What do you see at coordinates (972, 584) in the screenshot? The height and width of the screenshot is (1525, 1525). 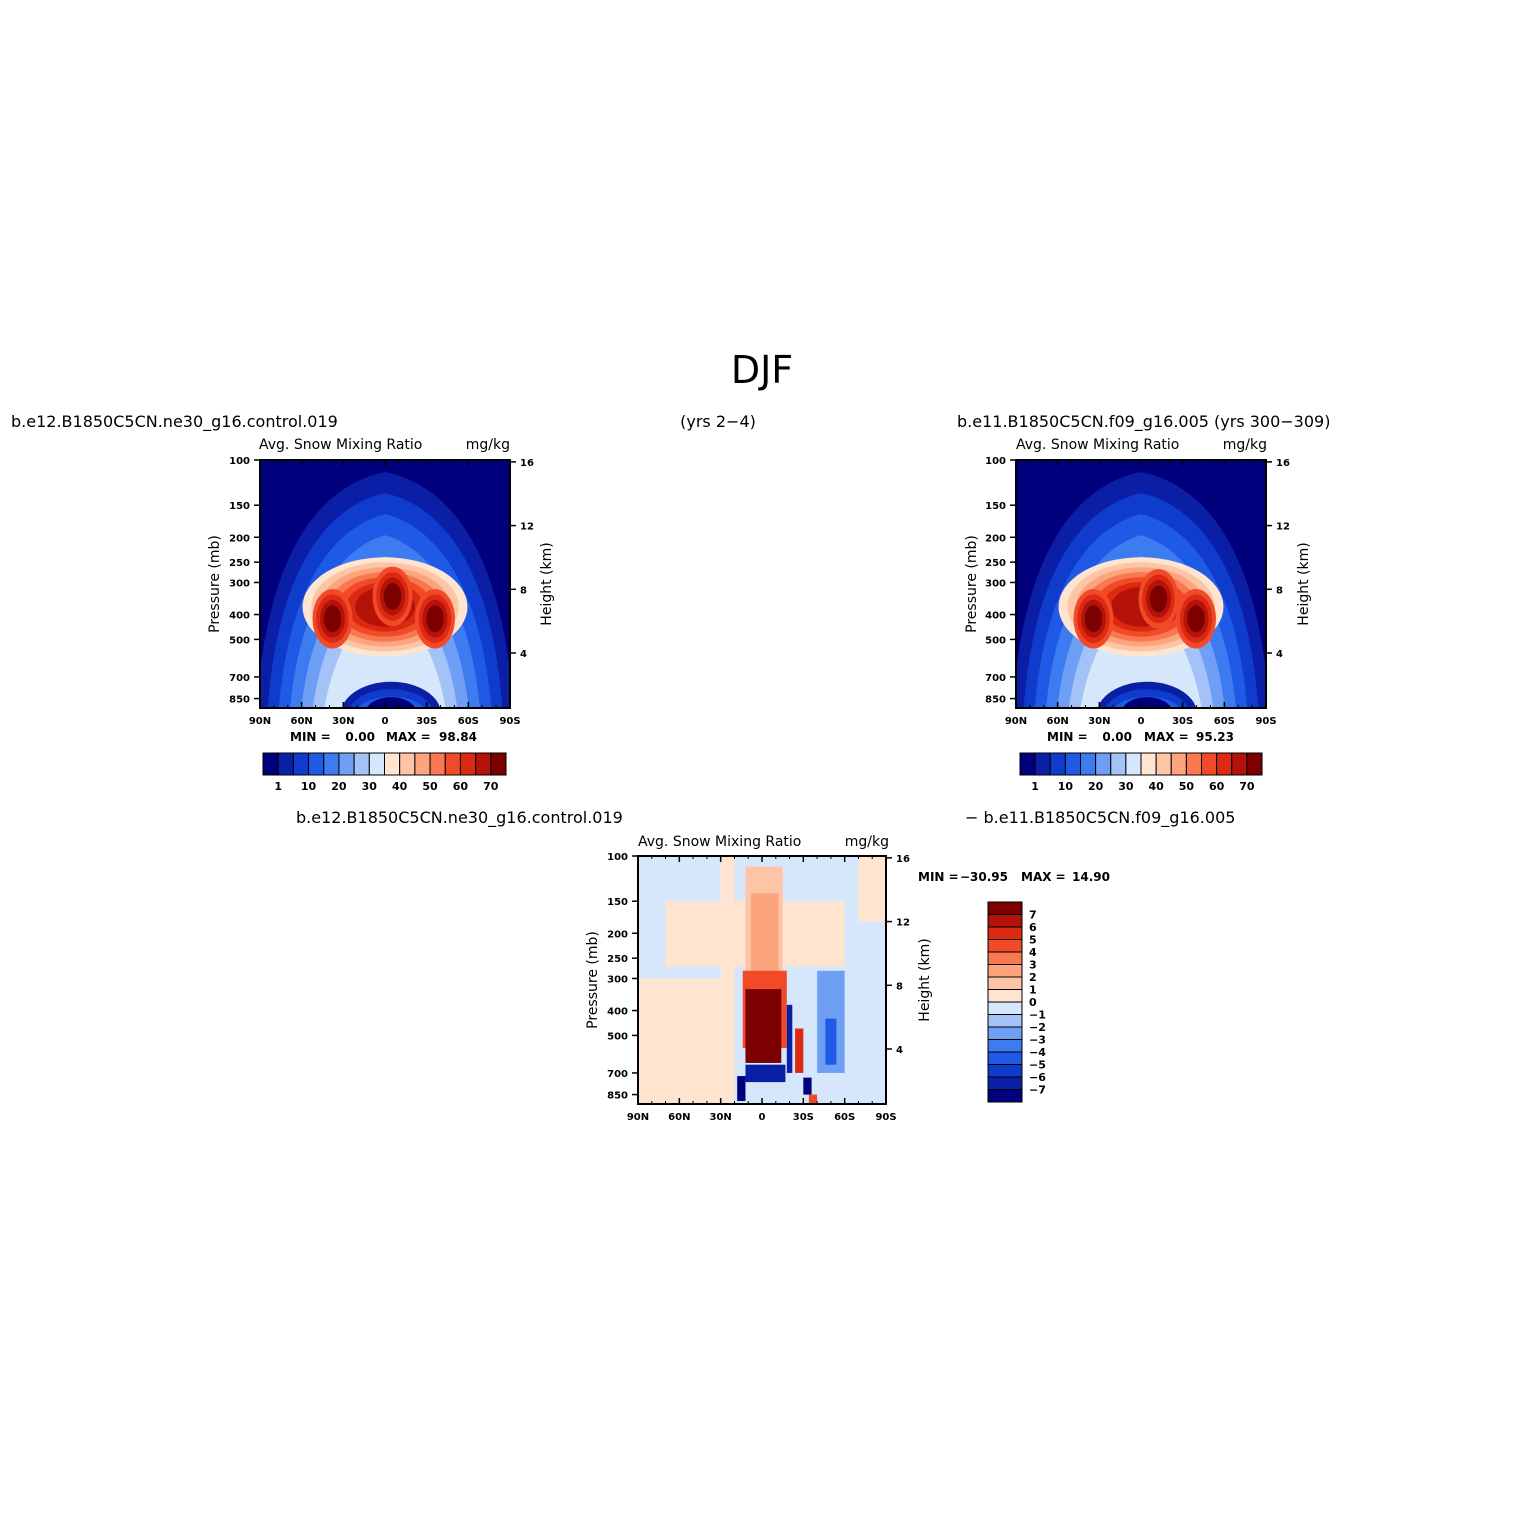 I see `panel2-ylabel: Pressure (mb)` at bounding box center [972, 584].